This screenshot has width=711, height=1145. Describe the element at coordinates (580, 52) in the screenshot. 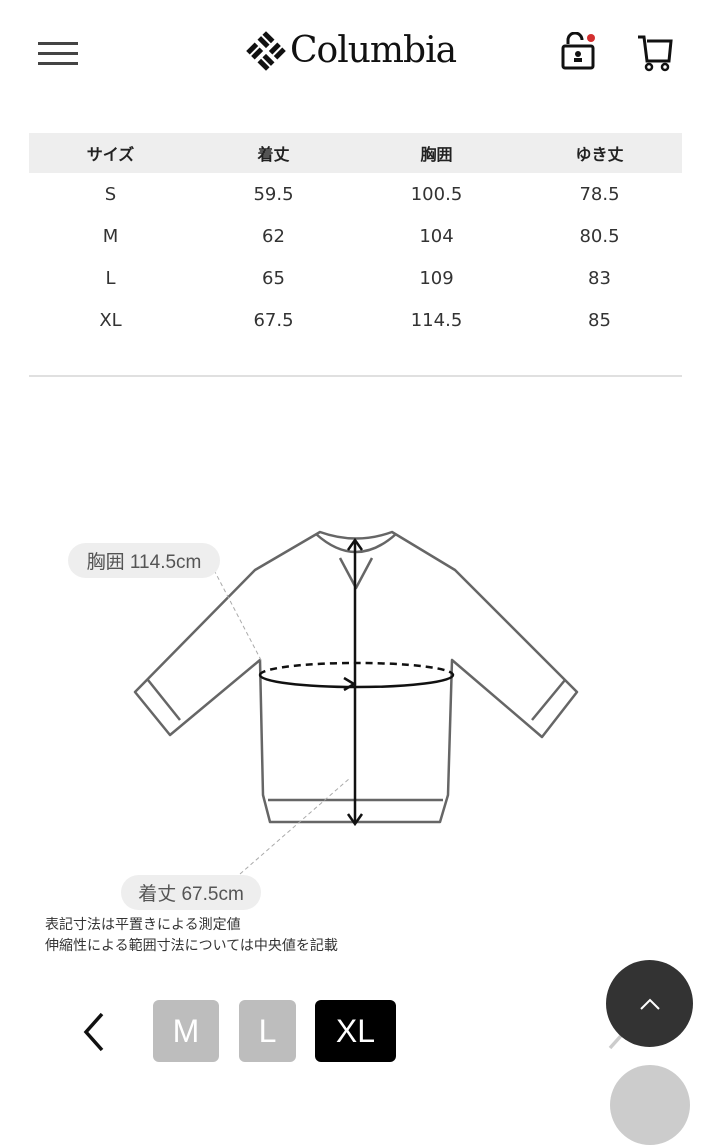

I see `account-unlock-icon` at that location.